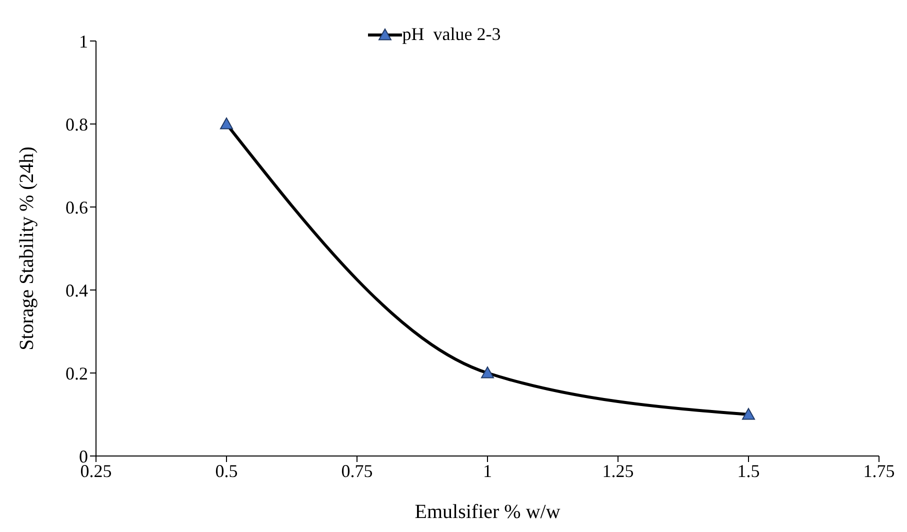 This screenshot has height=532, width=907. I want to click on y-tick-label: 0.6, so click(77, 207).